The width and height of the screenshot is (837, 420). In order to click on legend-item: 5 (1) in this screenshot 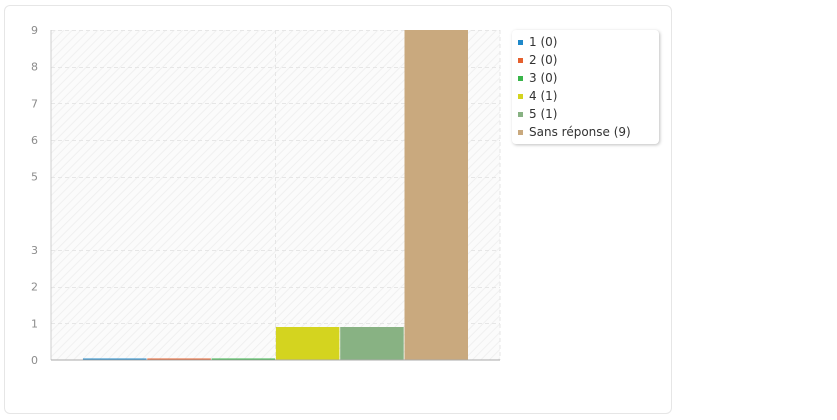, I will do `click(588, 114)`.